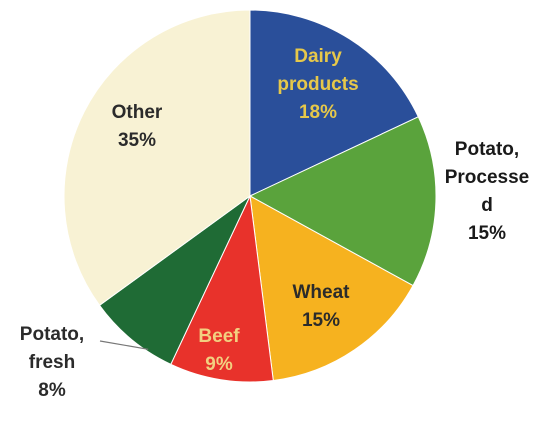  What do you see at coordinates (322, 292) in the screenshot?
I see `pie-label-line: Wheat` at bounding box center [322, 292].